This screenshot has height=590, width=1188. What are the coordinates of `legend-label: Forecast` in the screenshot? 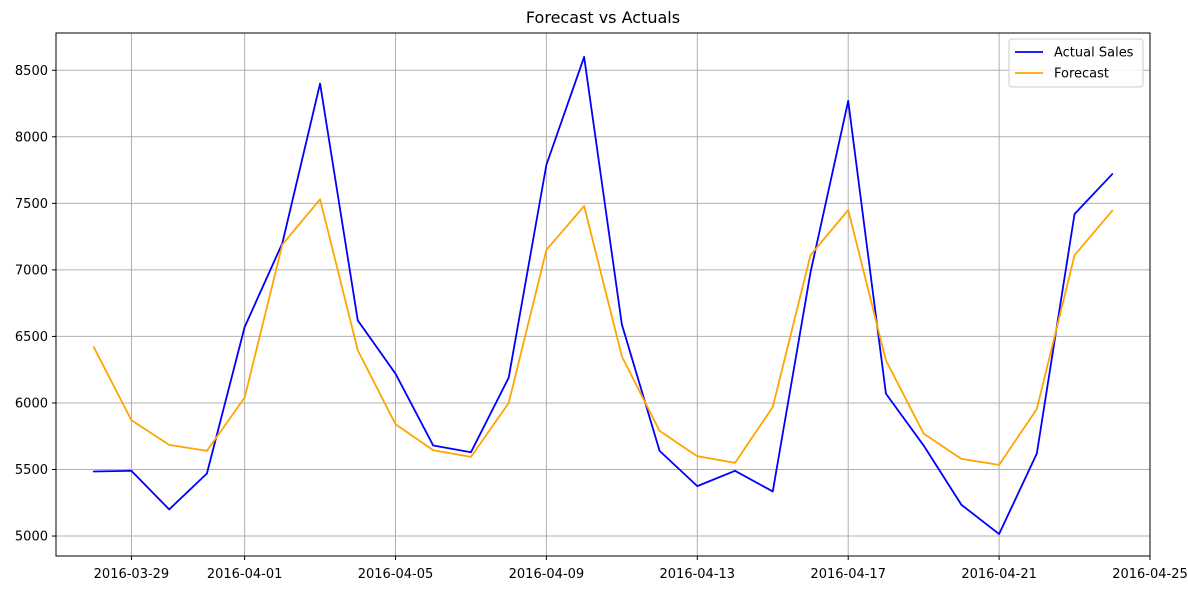 It's located at (1081, 74).